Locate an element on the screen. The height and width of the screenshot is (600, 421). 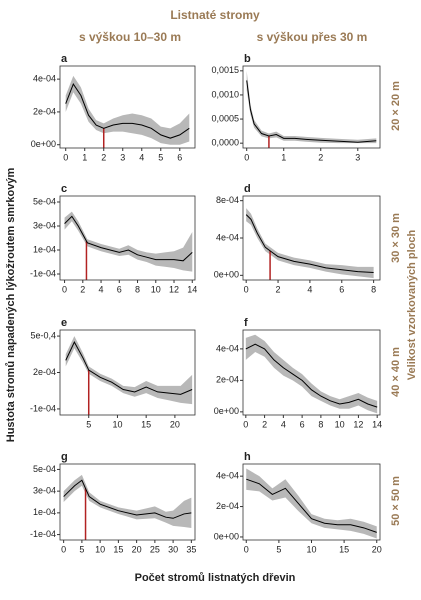
row-label: 40 × 40 m is located at coordinates (396, 372).